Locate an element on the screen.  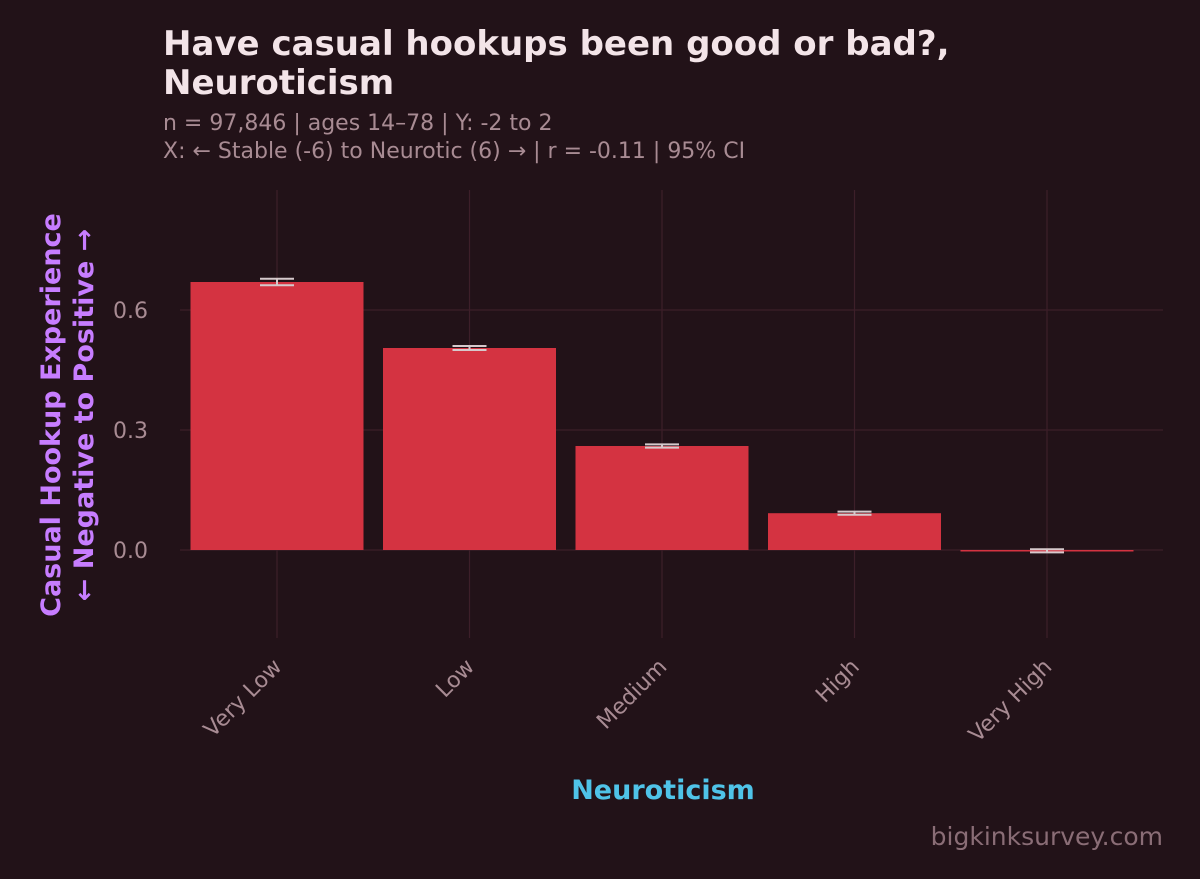
y-axis-label-line-2: ← Negative to Positive → is located at coordinates (84, 415).